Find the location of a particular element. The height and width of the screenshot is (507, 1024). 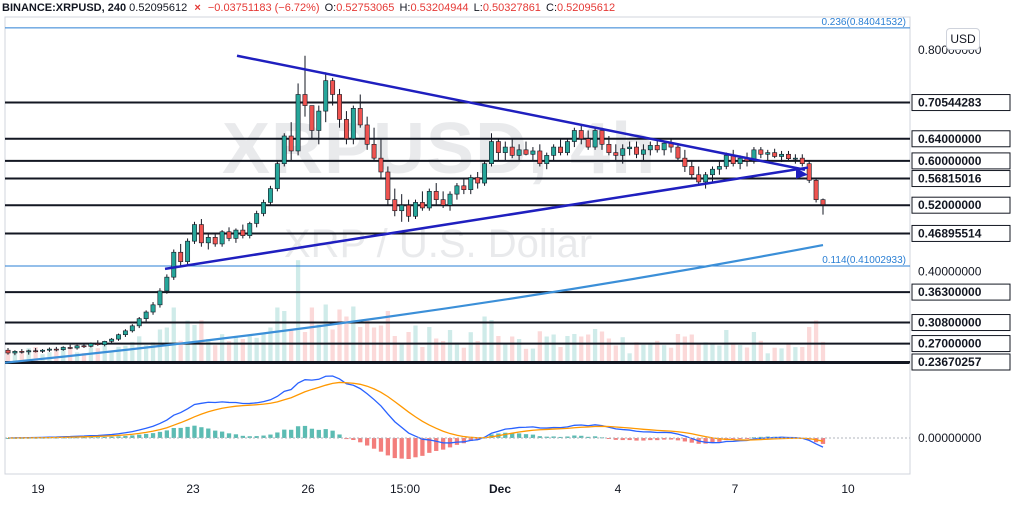

close-icon: × is located at coordinates (197, 8).